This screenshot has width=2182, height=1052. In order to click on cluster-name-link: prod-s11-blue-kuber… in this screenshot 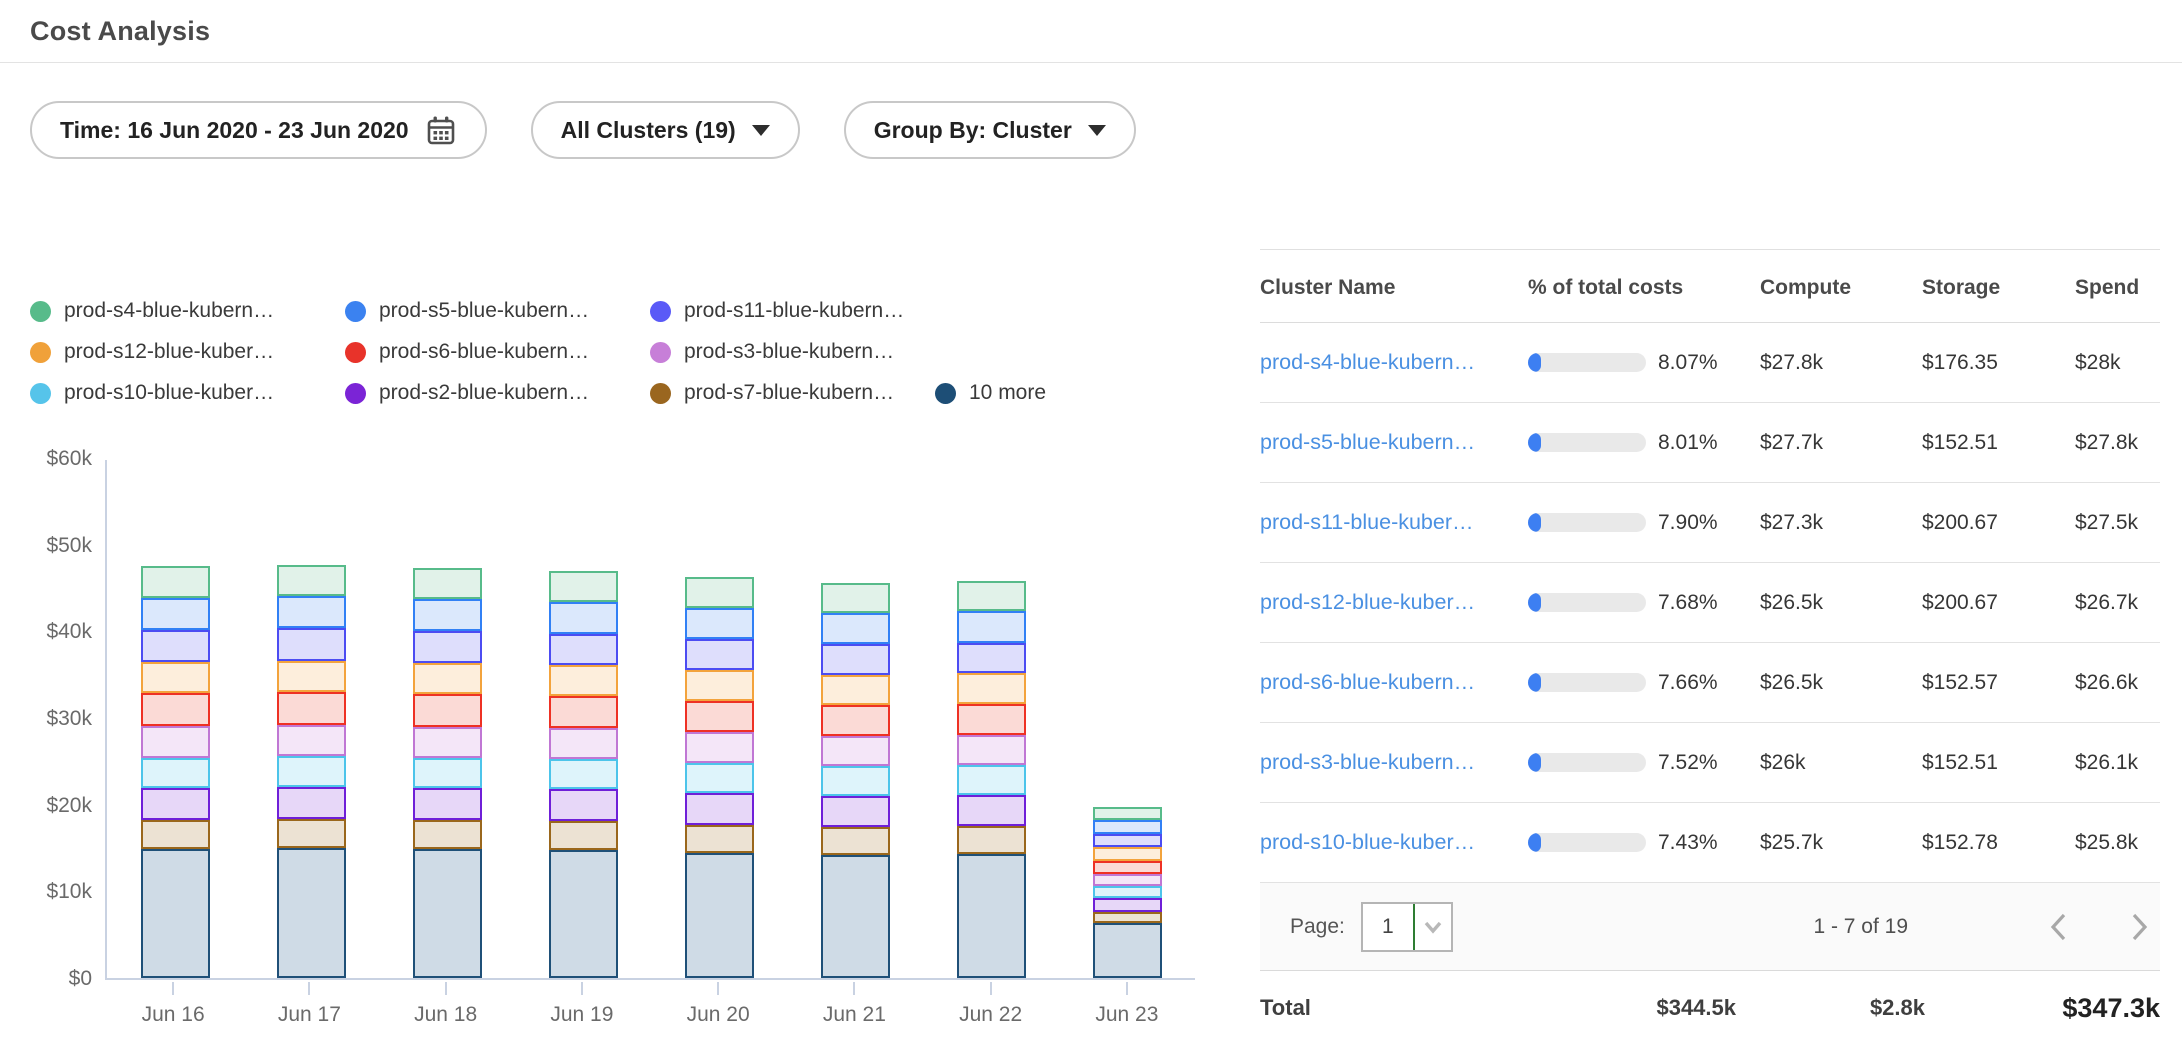, I will do `click(1367, 522)`.